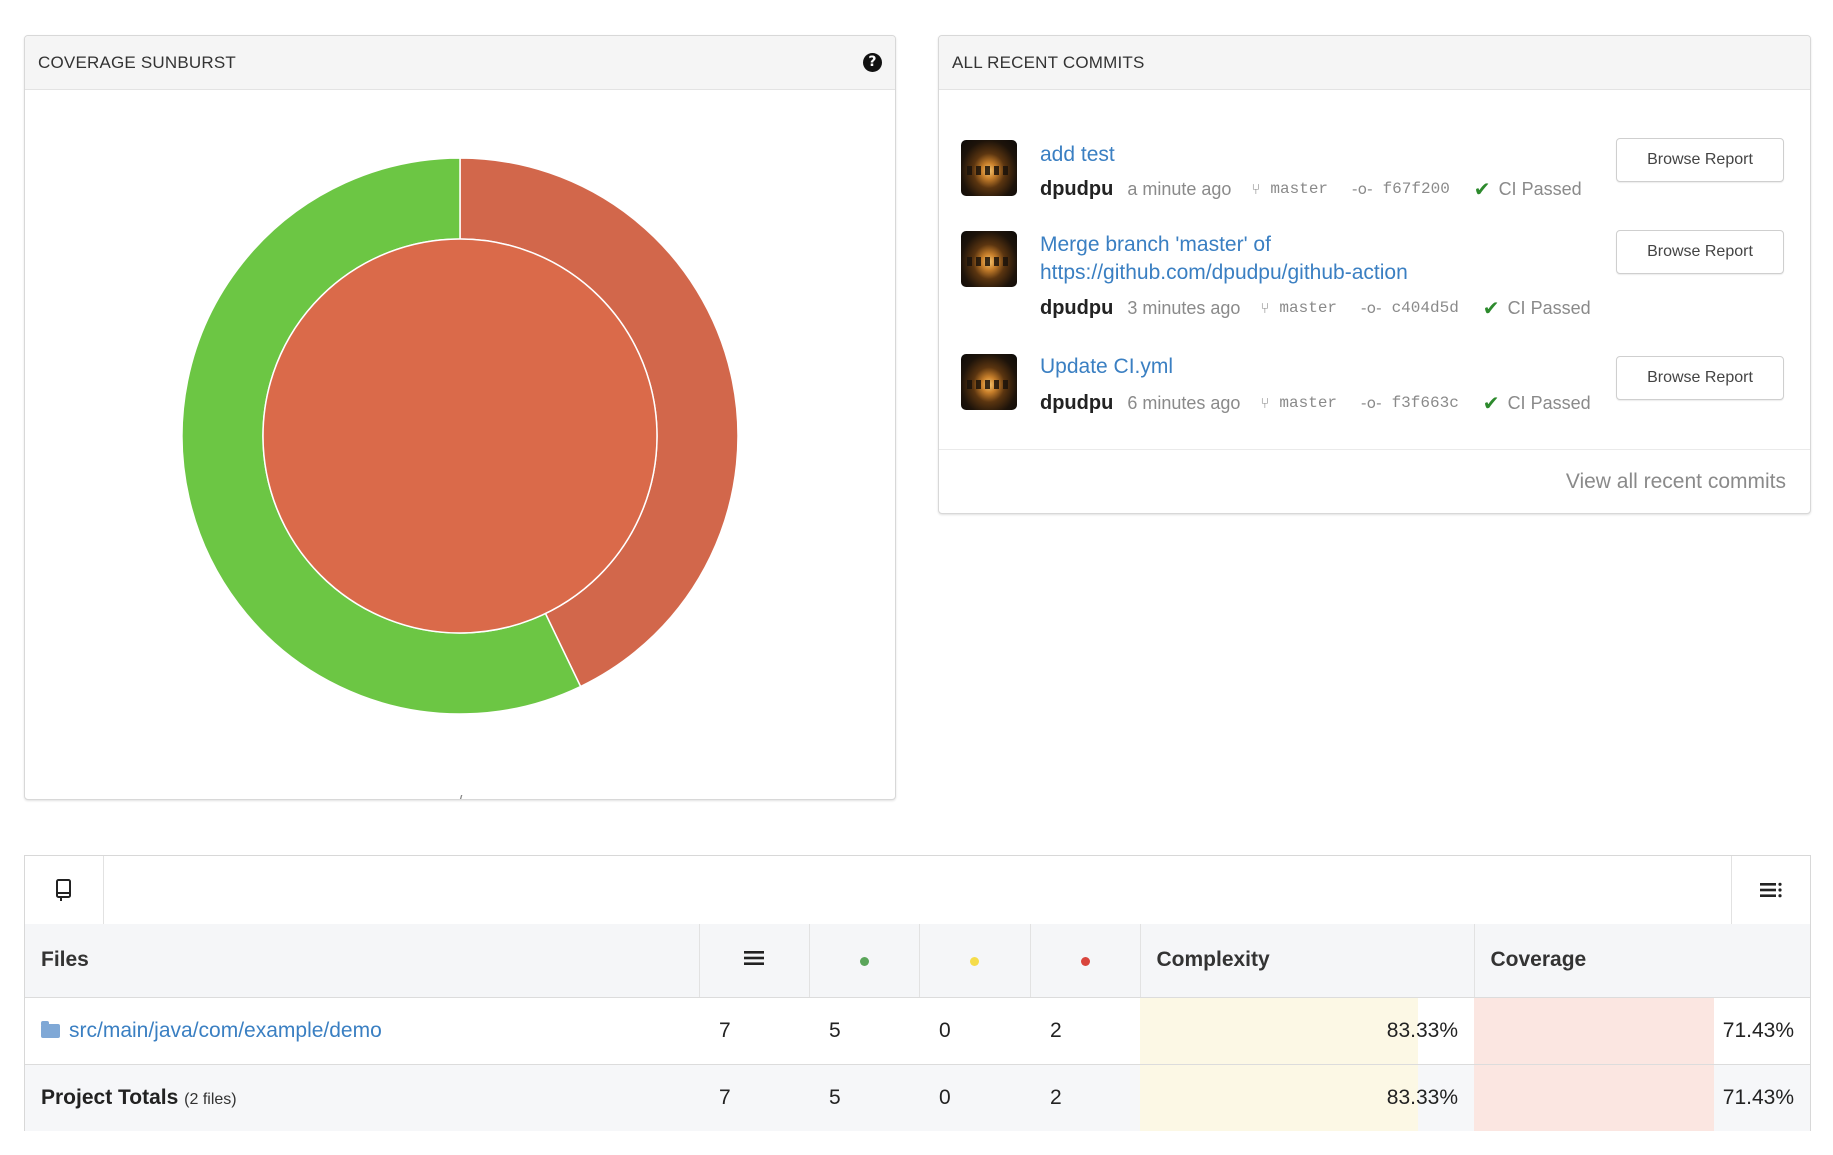 This screenshot has width=1833, height=1155. Describe the element at coordinates (460, 436) in the screenshot. I see `sunburst-inner-root` at that location.